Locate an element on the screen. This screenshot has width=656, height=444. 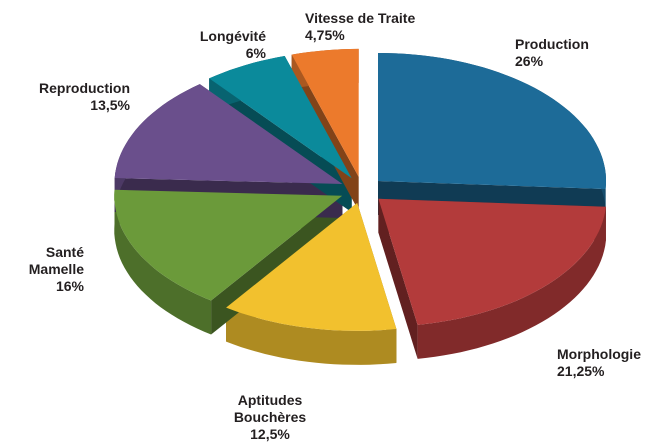
value-label: 12,5% is located at coordinates (270, 434).